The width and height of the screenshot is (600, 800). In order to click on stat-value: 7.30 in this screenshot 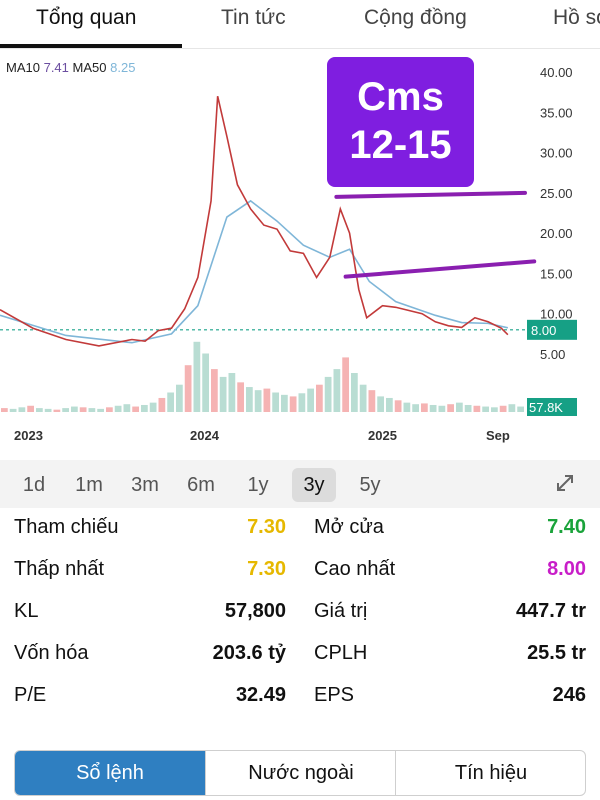, I will do `click(266, 569)`.